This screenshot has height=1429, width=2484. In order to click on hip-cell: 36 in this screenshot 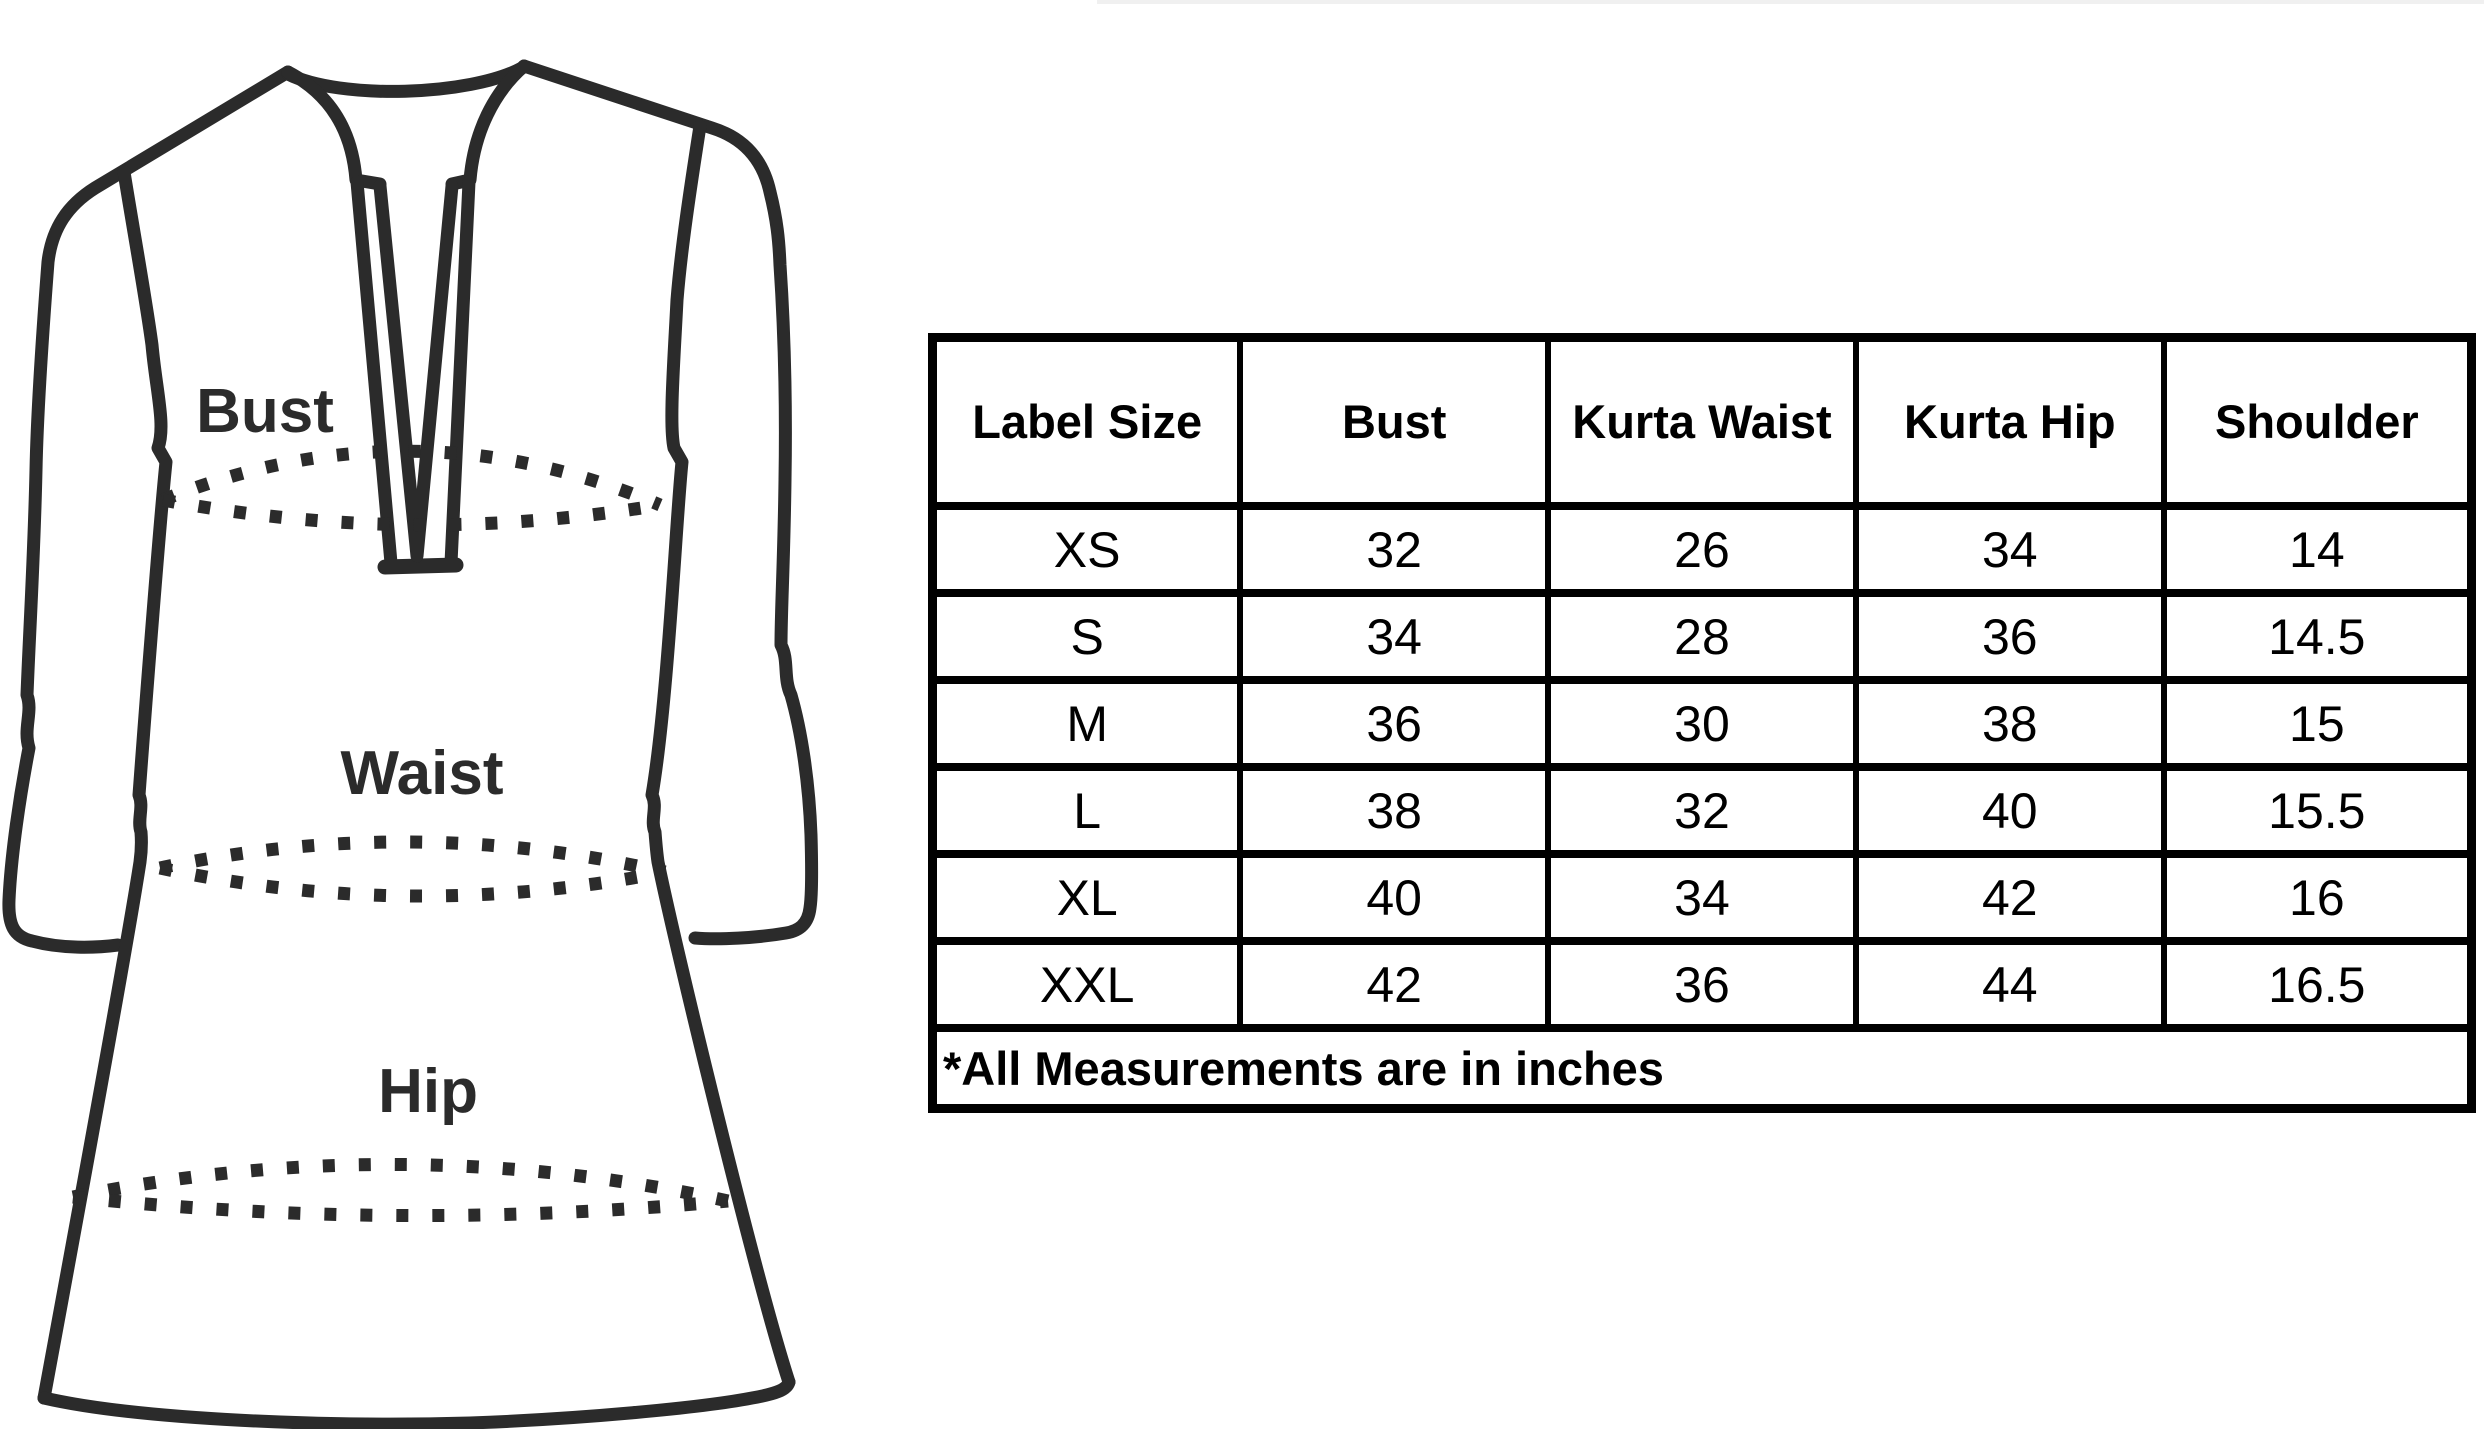, I will do `click(2009, 636)`.